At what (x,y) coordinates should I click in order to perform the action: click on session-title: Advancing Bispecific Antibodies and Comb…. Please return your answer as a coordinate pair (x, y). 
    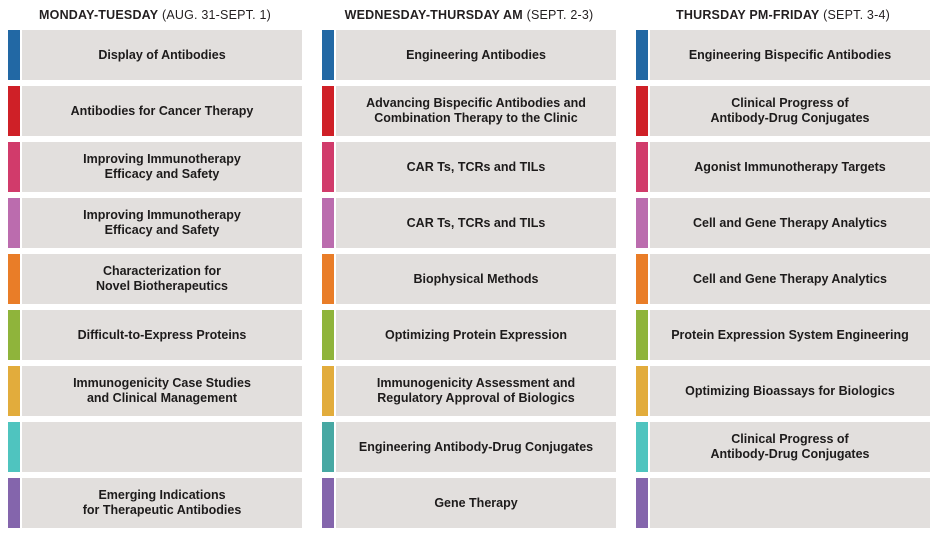
    Looking at the image, I should click on (476, 111).